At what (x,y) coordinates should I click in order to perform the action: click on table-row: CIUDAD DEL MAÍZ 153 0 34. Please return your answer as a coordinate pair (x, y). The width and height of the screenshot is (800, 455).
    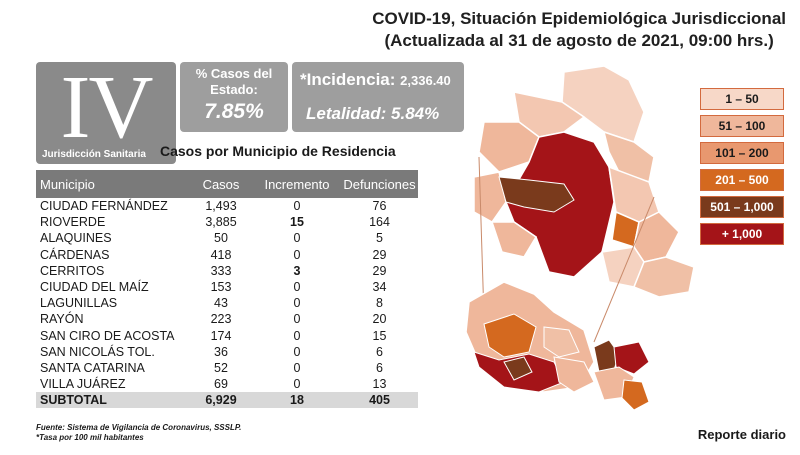
    Looking at the image, I should click on (227, 287).